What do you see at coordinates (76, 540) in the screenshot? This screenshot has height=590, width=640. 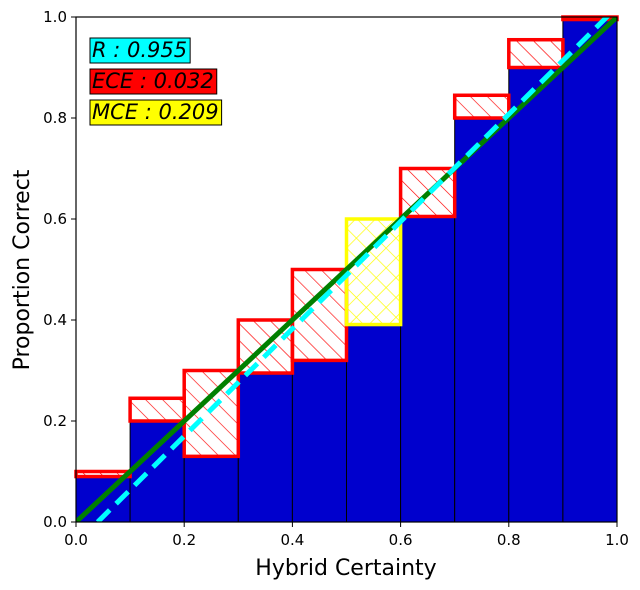 I see `x-tick-label-0: 0.0` at bounding box center [76, 540].